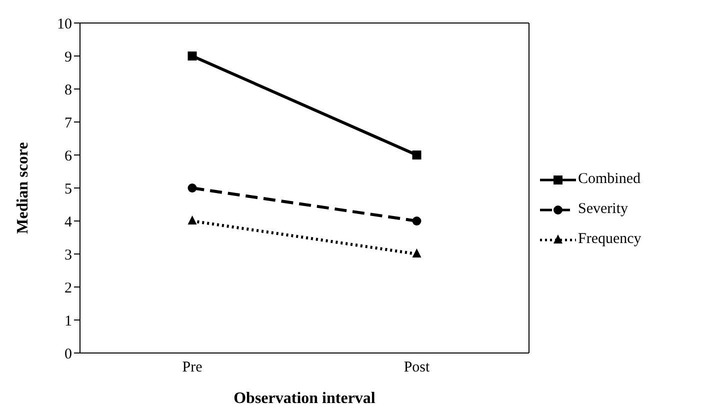 This screenshot has width=726, height=419. What do you see at coordinates (305, 398) in the screenshot?
I see `x-axis-title: Observation interval` at bounding box center [305, 398].